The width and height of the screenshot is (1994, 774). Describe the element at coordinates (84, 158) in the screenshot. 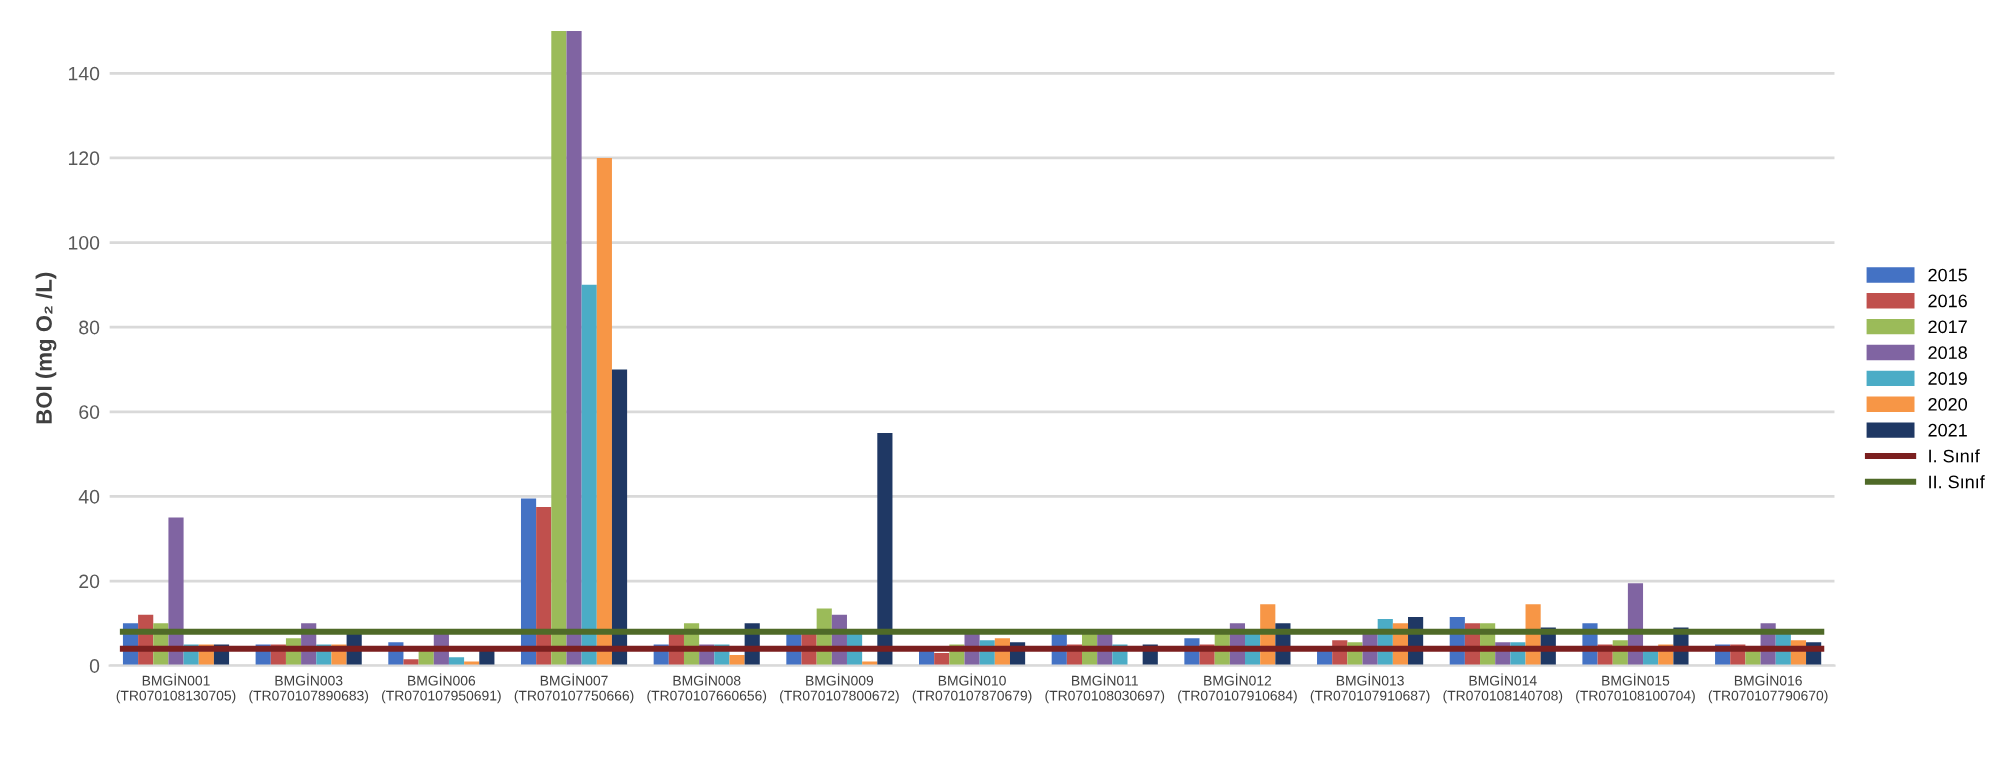

I see `y-tick-label: 120` at that location.